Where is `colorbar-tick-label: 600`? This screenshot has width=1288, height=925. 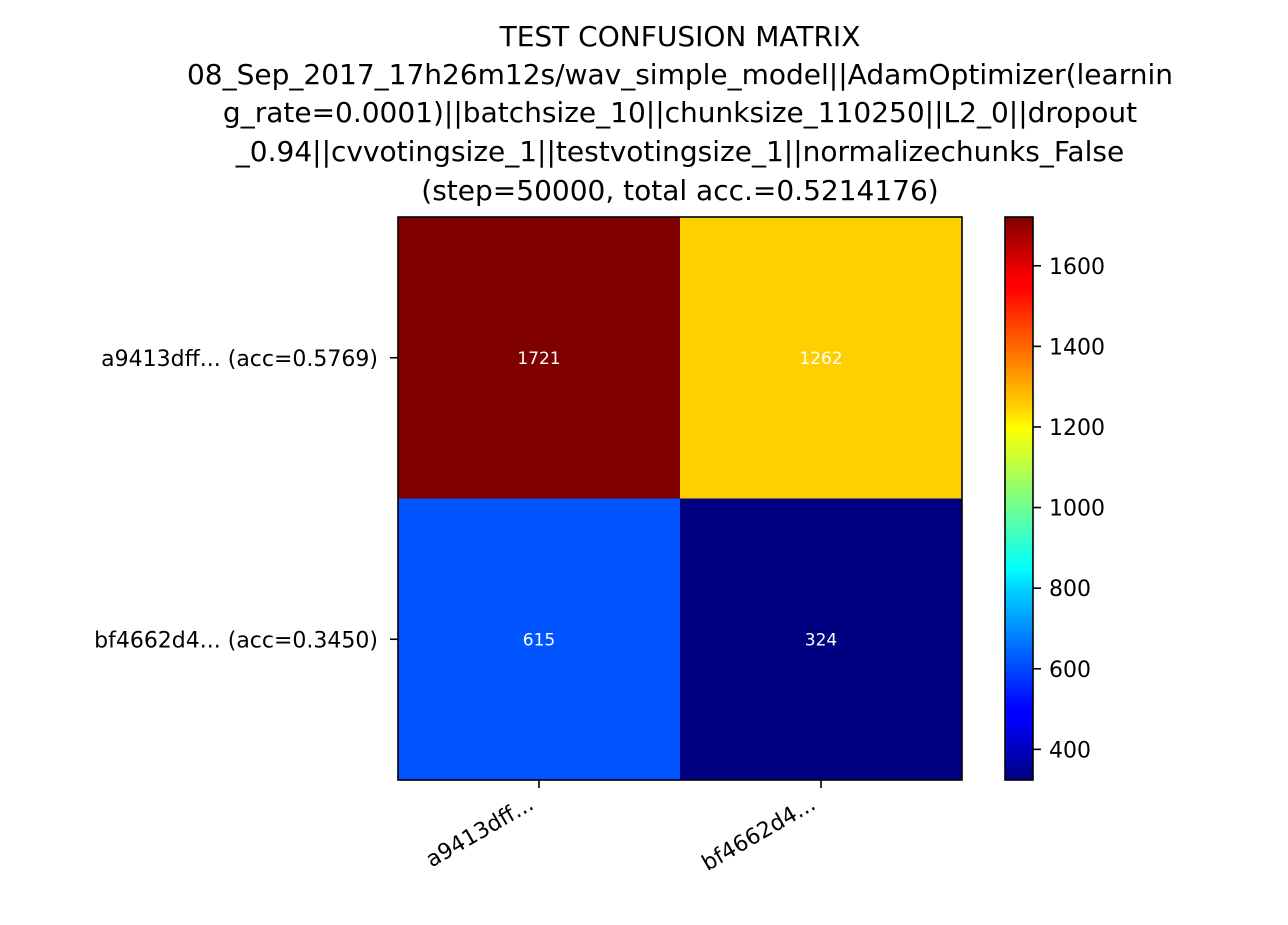 colorbar-tick-label: 600 is located at coordinates (1070, 670).